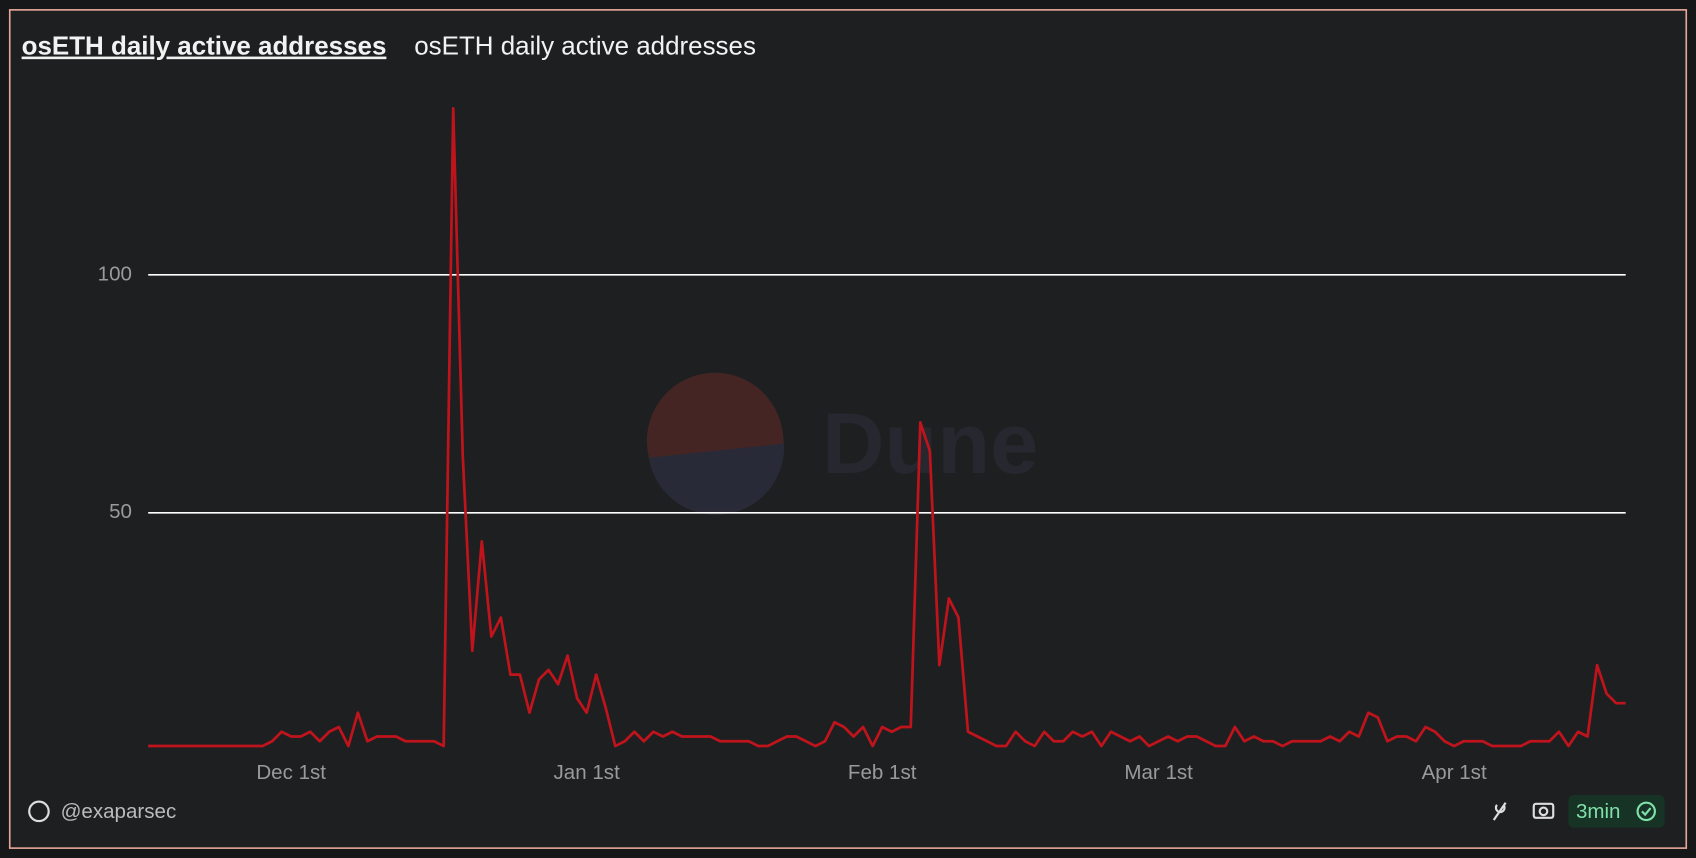 The height and width of the screenshot is (858, 1696). What do you see at coordinates (585, 47) in the screenshot?
I see `chart-subtitle: osETH daily active addresses` at bounding box center [585, 47].